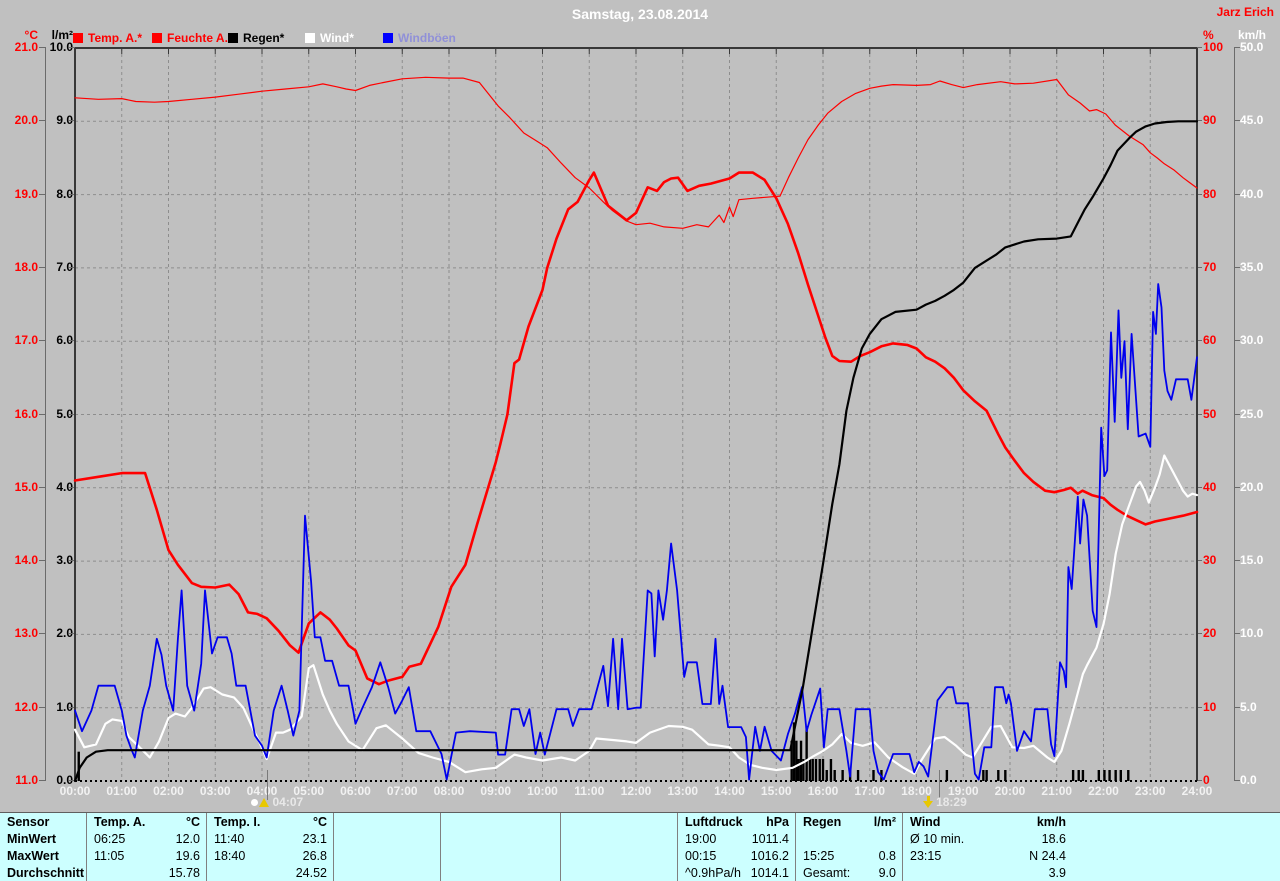 This screenshot has width=1280, height=881. What do you see at coordinates (640, 14) in the screenshot?
I see `page-title: Samstag, 23.08.2014` at bounding box center [640, 14].